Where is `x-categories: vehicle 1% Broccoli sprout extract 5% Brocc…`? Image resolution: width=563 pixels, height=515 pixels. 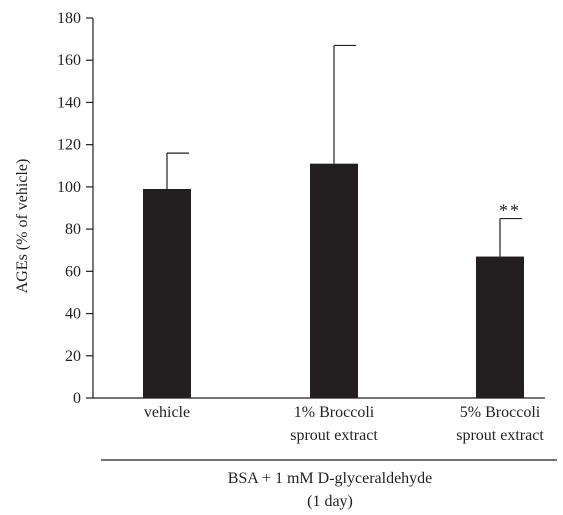 x-categories: vehicle 1% Broccoli sprout extract 5% Brocc… is located at coordinates (344, 424).